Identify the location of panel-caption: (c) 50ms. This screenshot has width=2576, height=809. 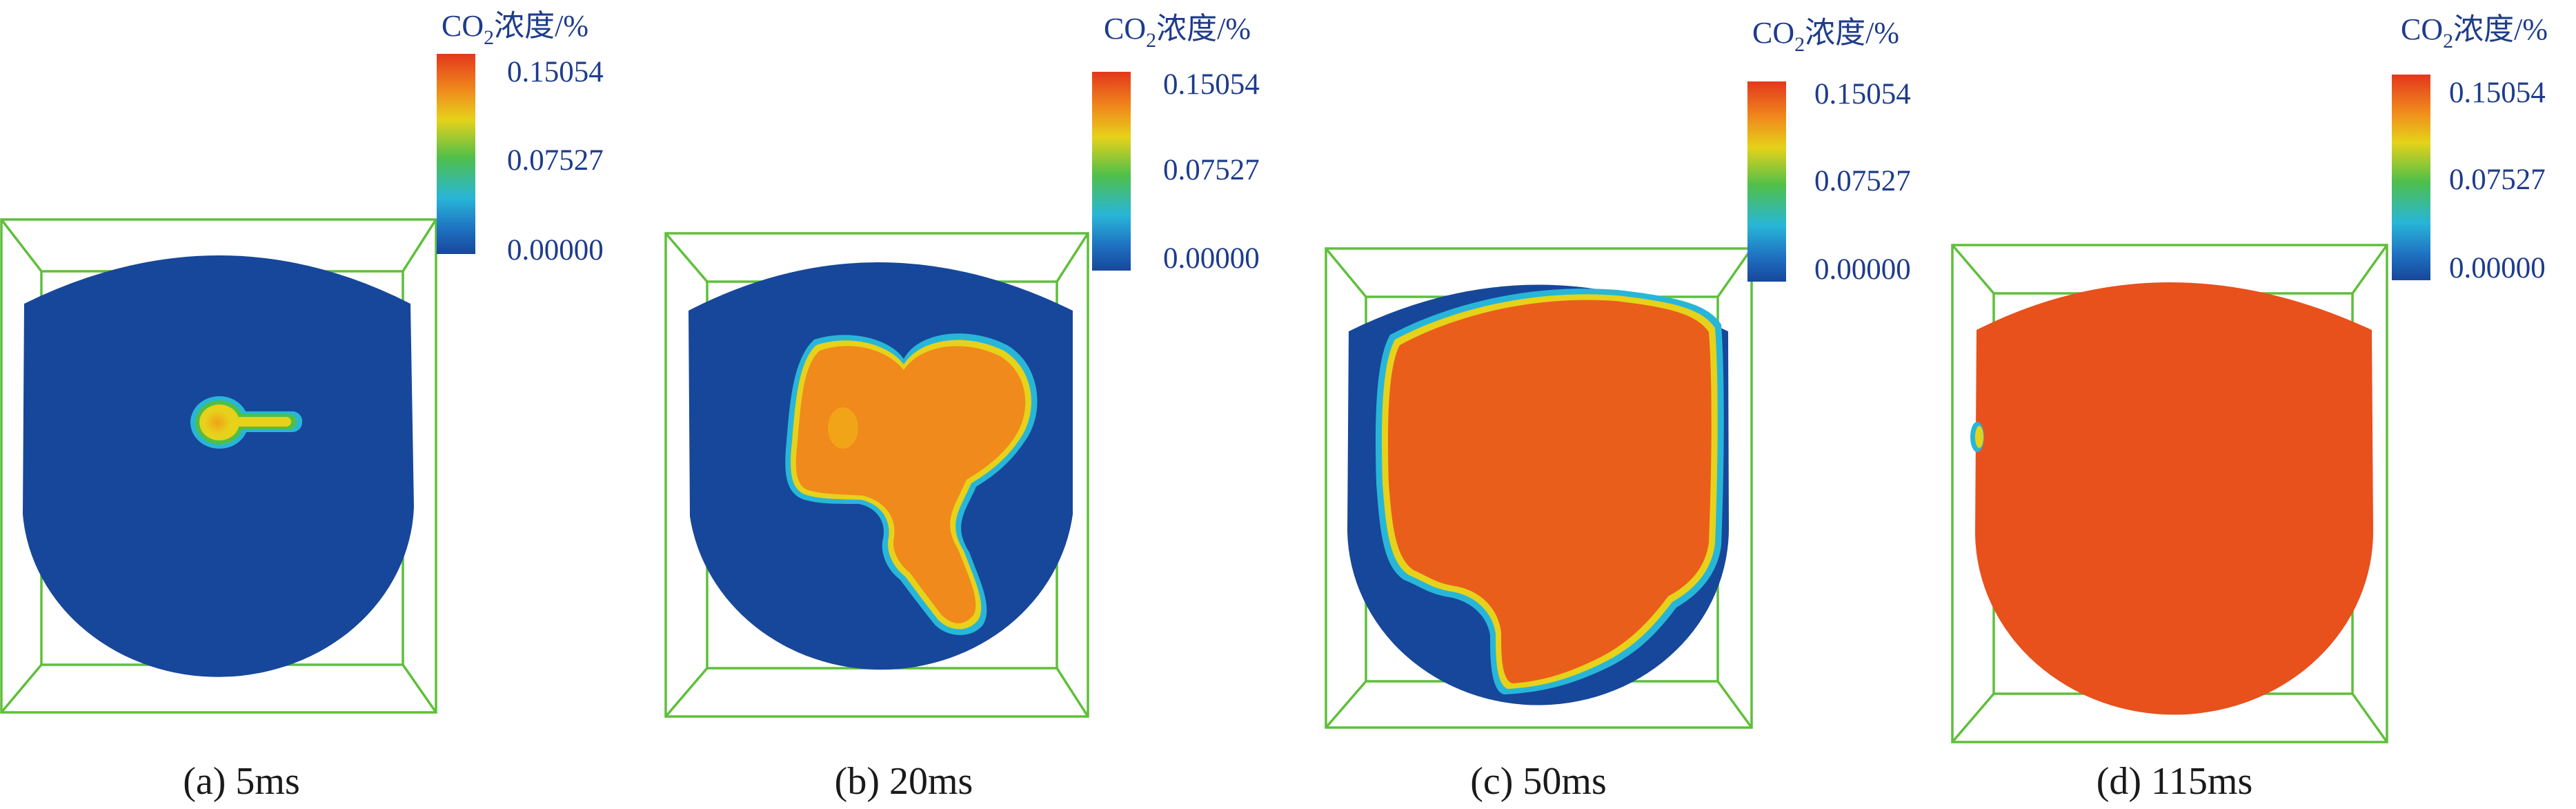
(1538, 781).